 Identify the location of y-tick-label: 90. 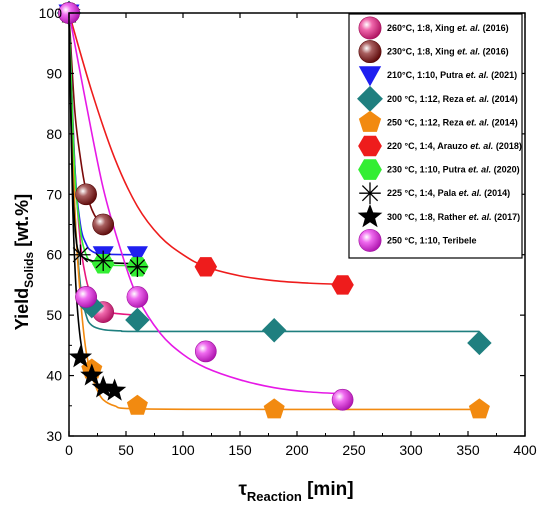
(54, 73).